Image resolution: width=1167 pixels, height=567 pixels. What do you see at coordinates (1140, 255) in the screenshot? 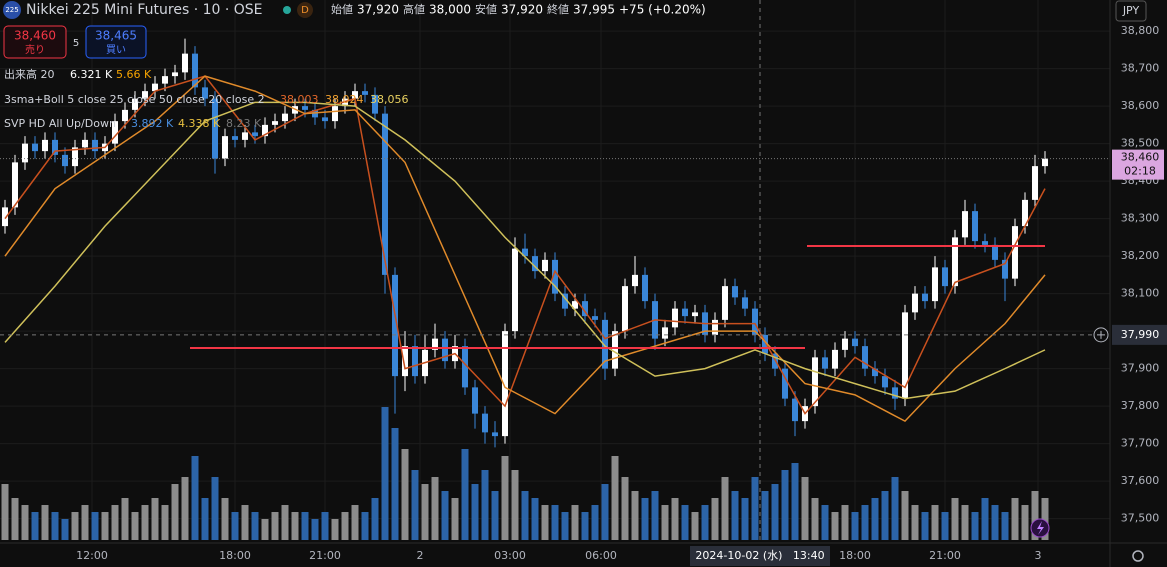
I see `y-tick-label: 38,200` at bounding box center [1140, 255].